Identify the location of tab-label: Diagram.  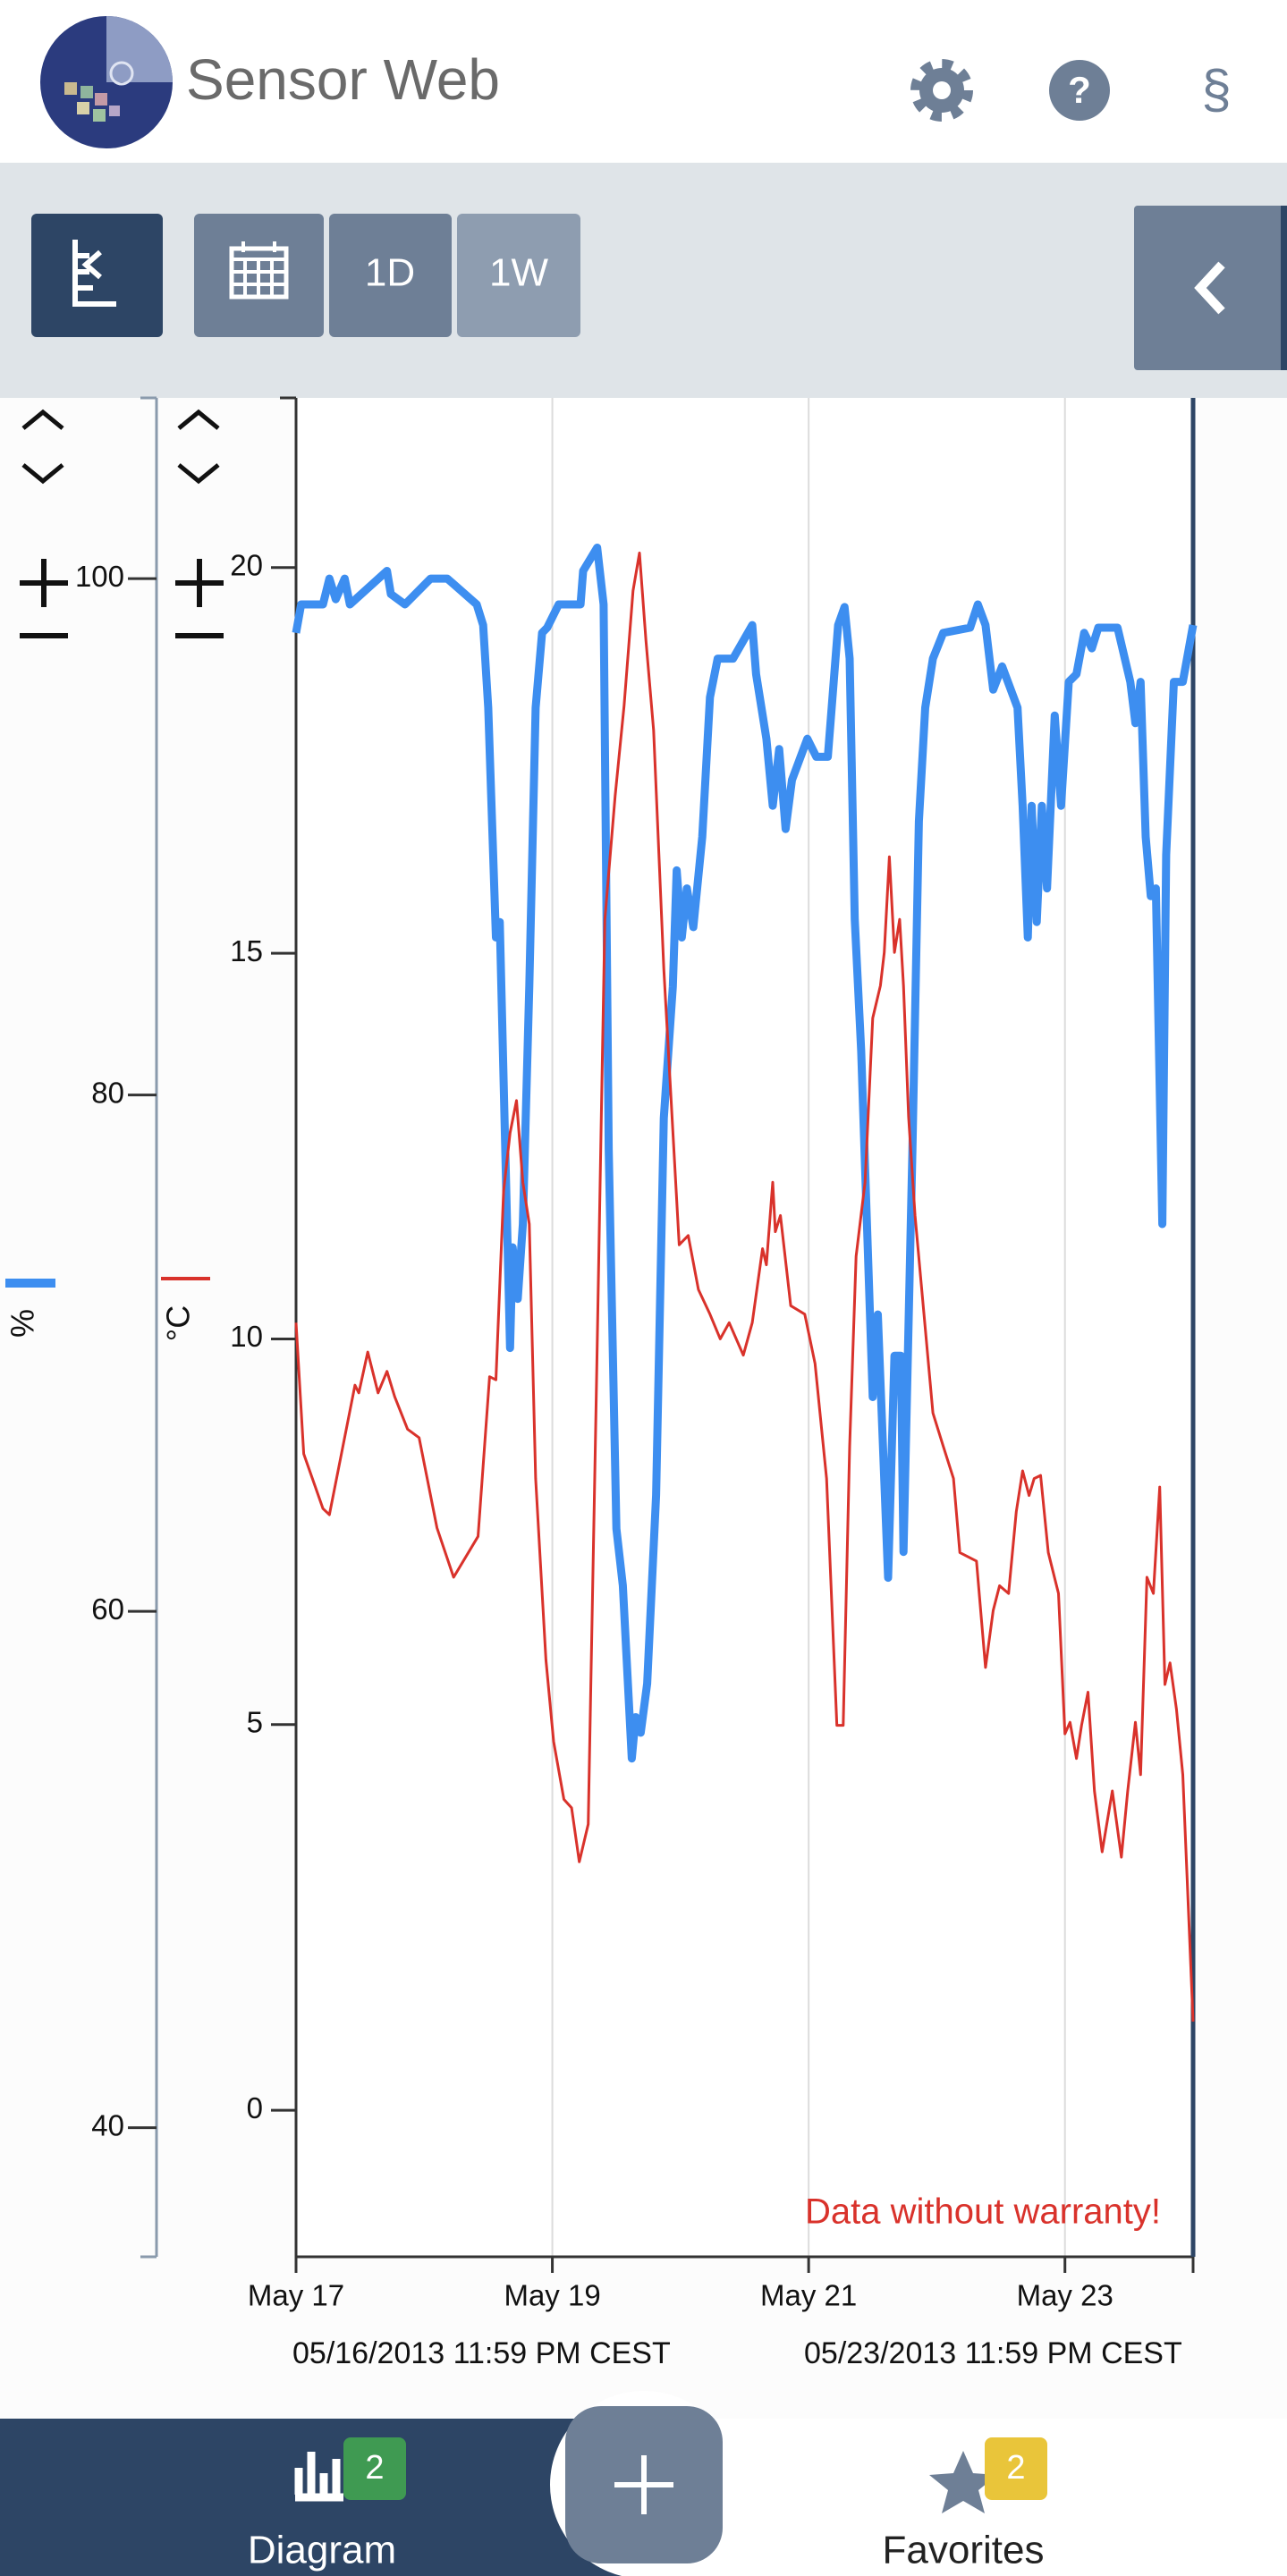
(322, 2550).